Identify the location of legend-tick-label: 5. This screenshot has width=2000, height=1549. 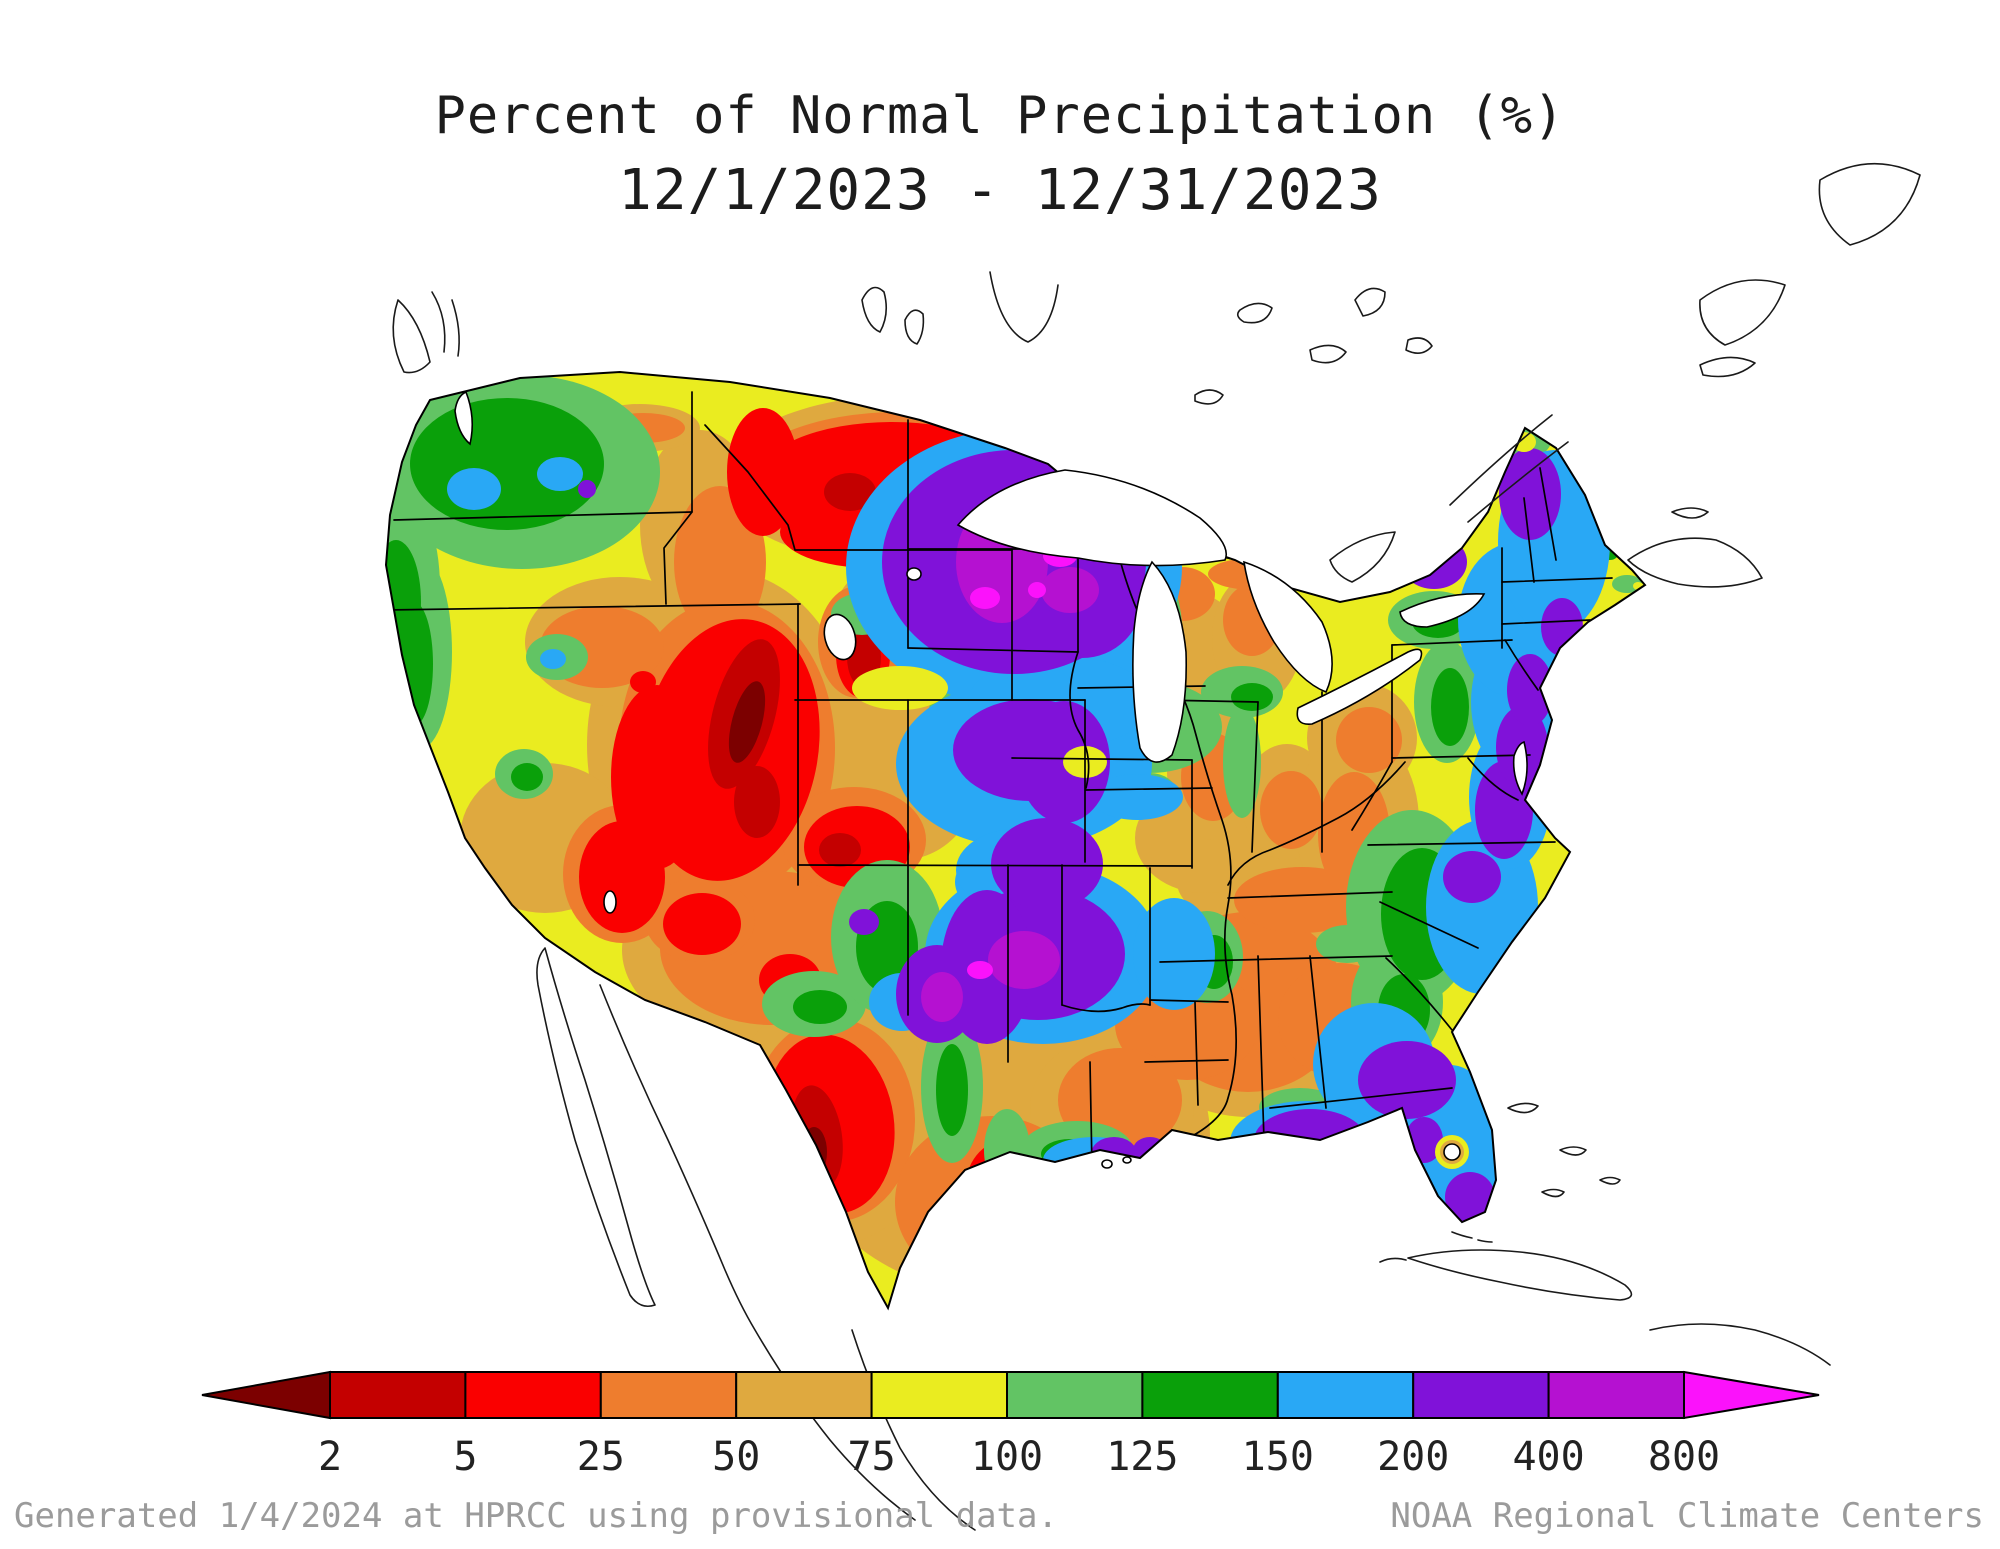
(465, 1457).